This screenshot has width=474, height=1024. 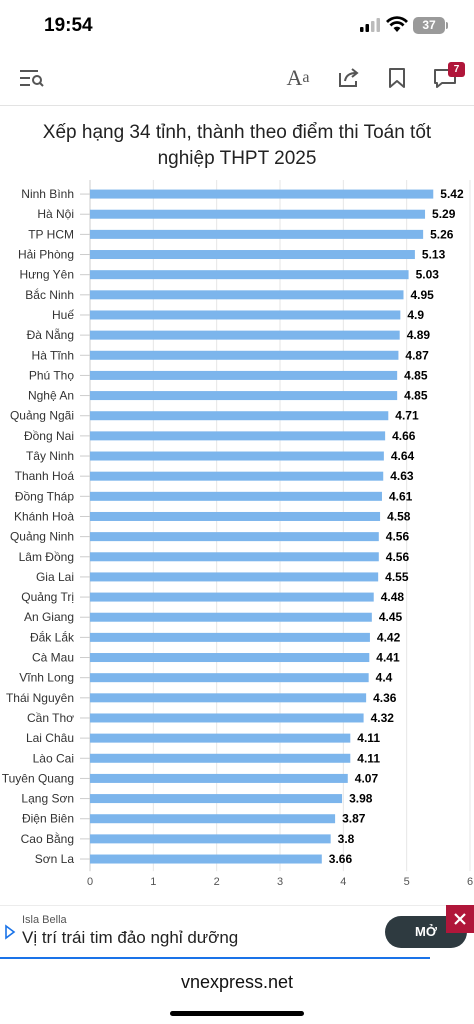 I want to click on category-label: Khánh Hoà, so click(x=44, y=516).